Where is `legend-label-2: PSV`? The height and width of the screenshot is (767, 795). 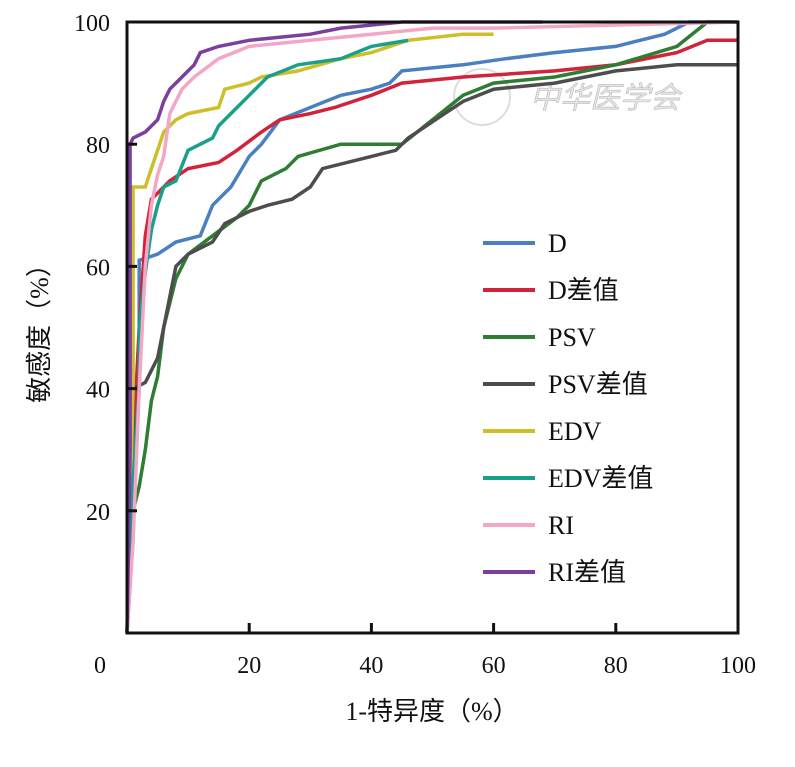
legend-label-2: PSV is located at coordinates (572, 337).